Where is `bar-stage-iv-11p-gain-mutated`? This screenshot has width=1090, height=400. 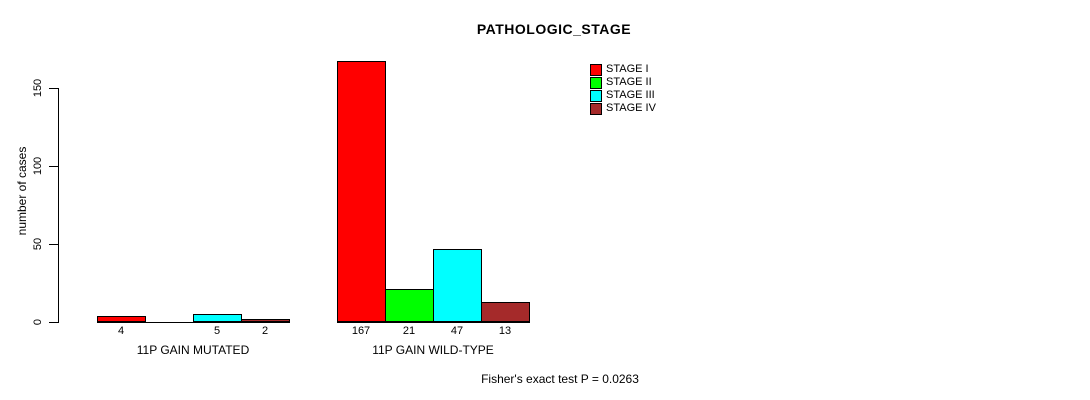
bar-stage-iv-11p-gain-mutated is located at coordinates (265, 320).